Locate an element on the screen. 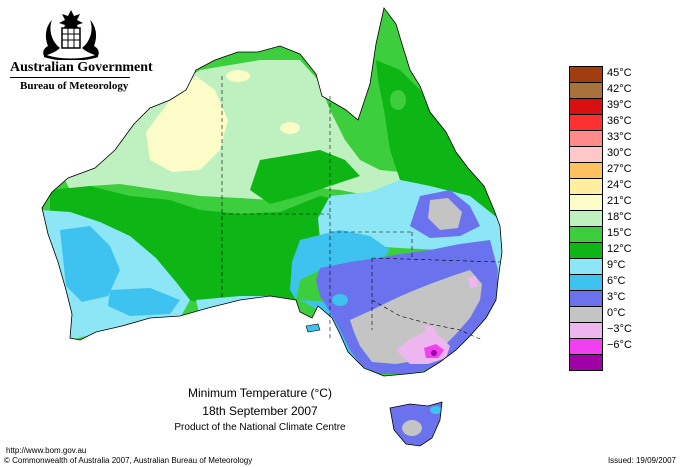  zone-12-15-central is located at coordinates (305, 177).